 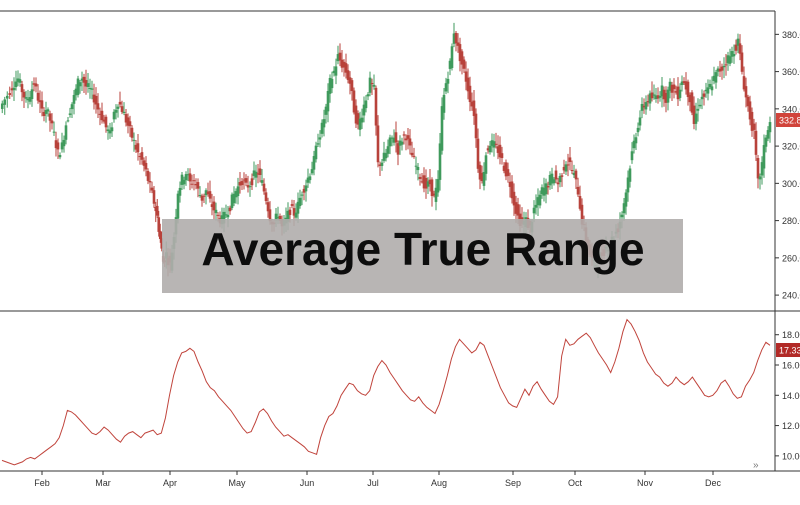 I want to click on chart-title: Average True Range, so click(x=422, y=249).